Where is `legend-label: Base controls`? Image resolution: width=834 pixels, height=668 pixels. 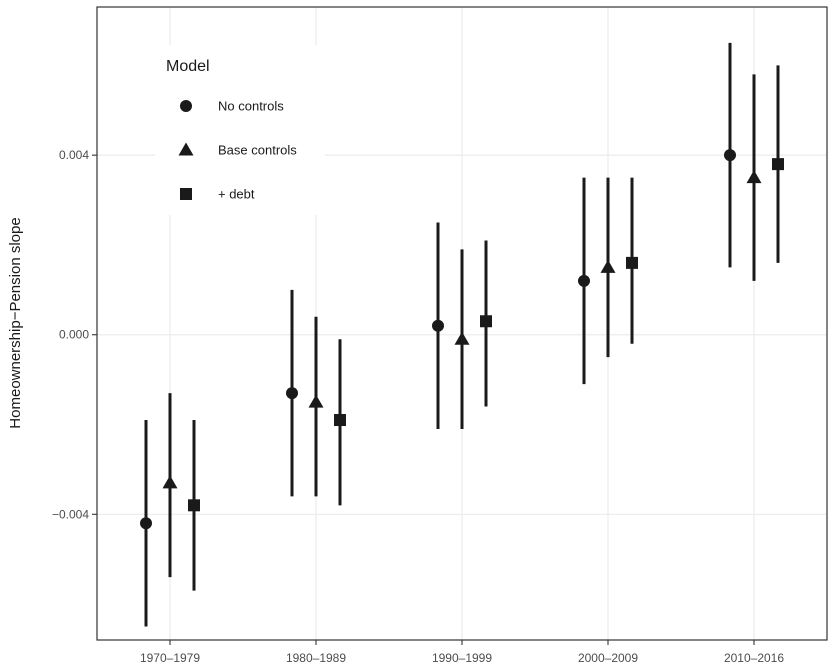 legend-label: Base controls is located at coordinates (257, 150).